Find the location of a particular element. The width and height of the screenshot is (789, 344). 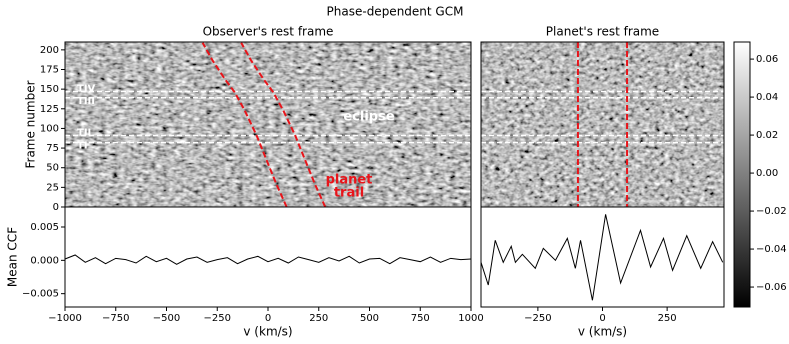

y-tick-label: 200 is located at coordinates (49, 50).